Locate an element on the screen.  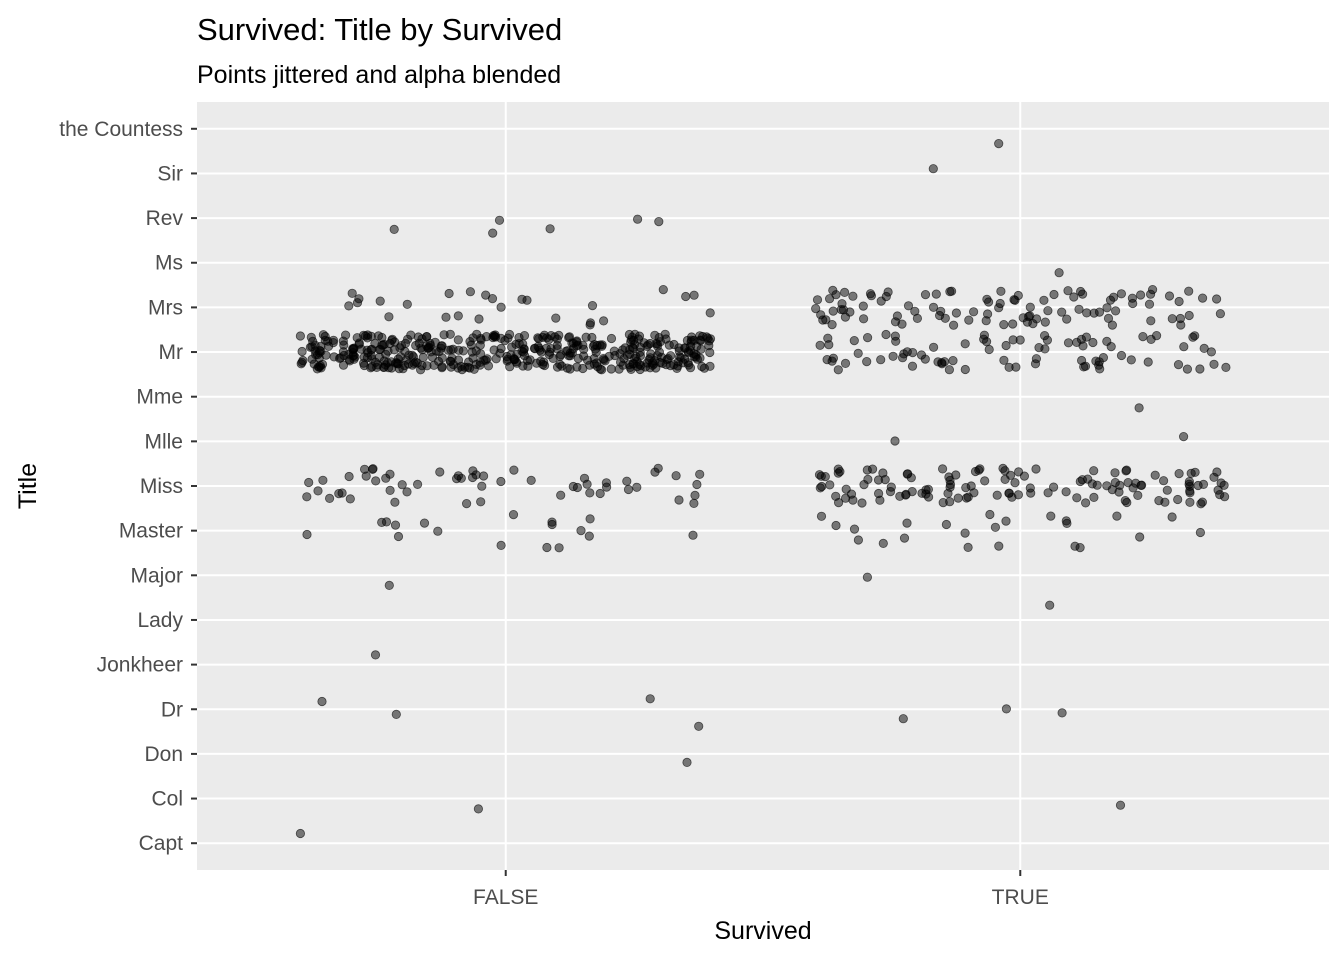
y-tick-label: Capt is located at coordinates (161, 843).